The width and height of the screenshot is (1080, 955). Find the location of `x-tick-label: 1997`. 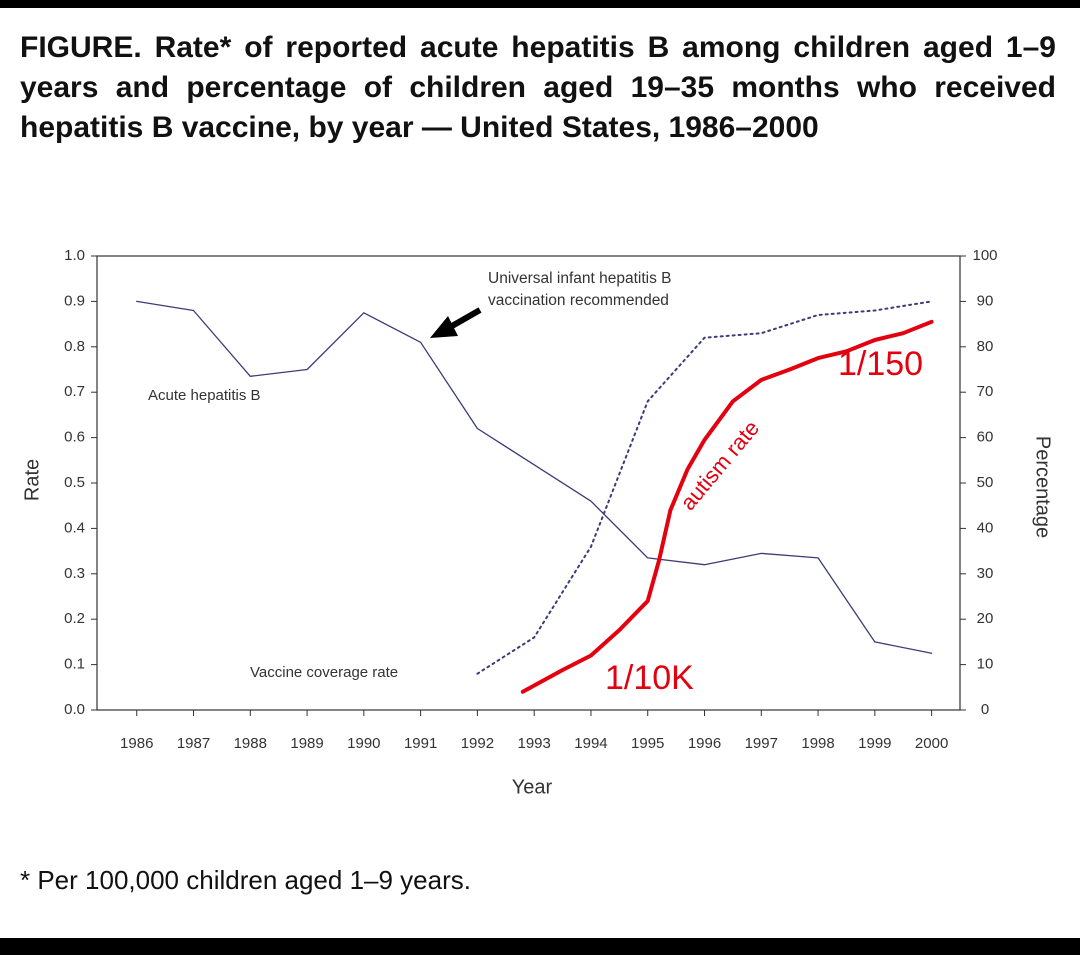

x-tick-label: 1997 is located at coordinates (761, 743).